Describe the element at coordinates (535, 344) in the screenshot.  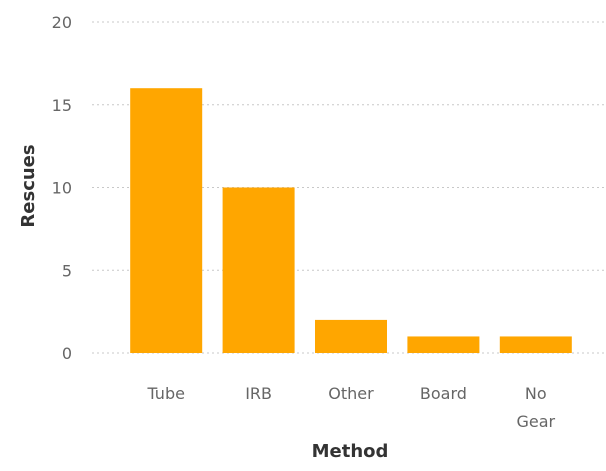
I see `bar-no-gear` at that location.